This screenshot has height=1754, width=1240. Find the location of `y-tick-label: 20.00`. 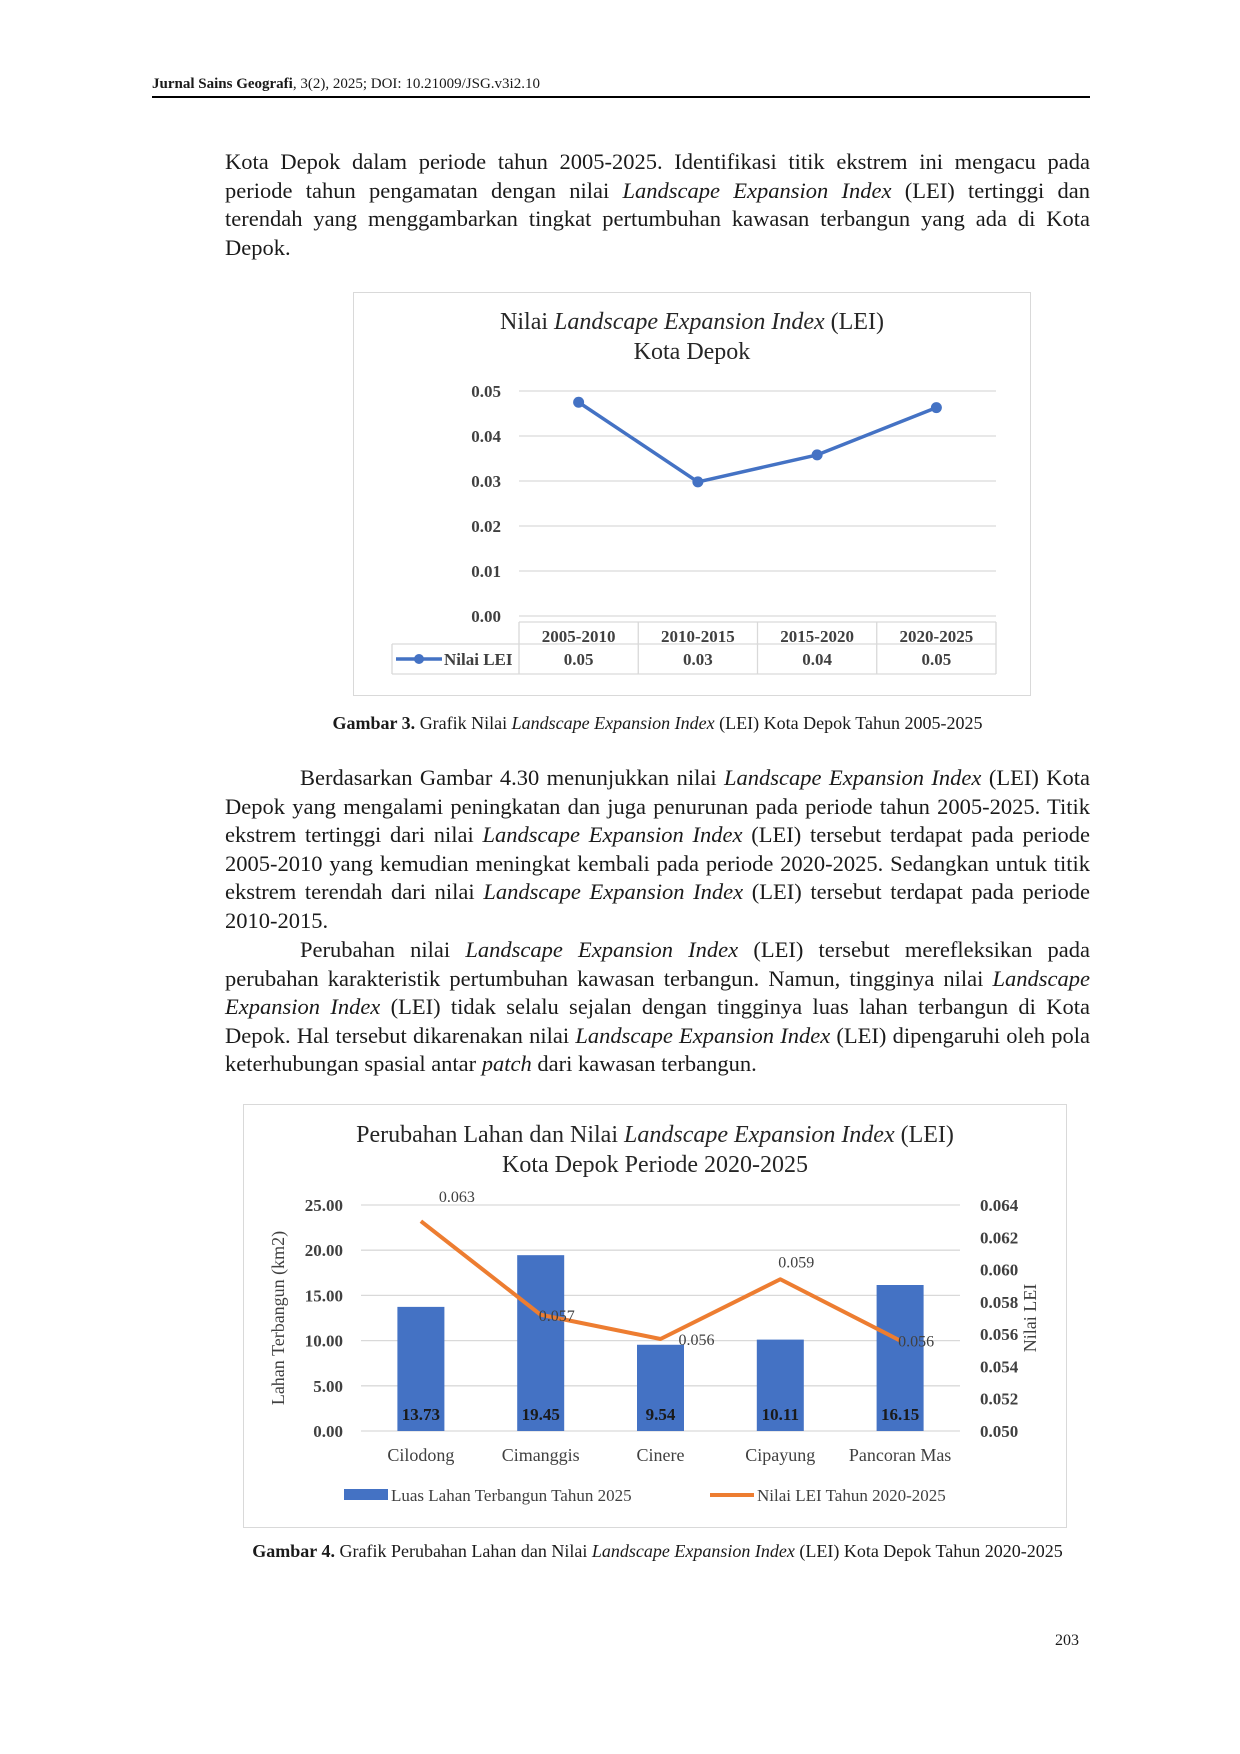

y-tick-label: 20.00 is located at coordinates (324, 1250).